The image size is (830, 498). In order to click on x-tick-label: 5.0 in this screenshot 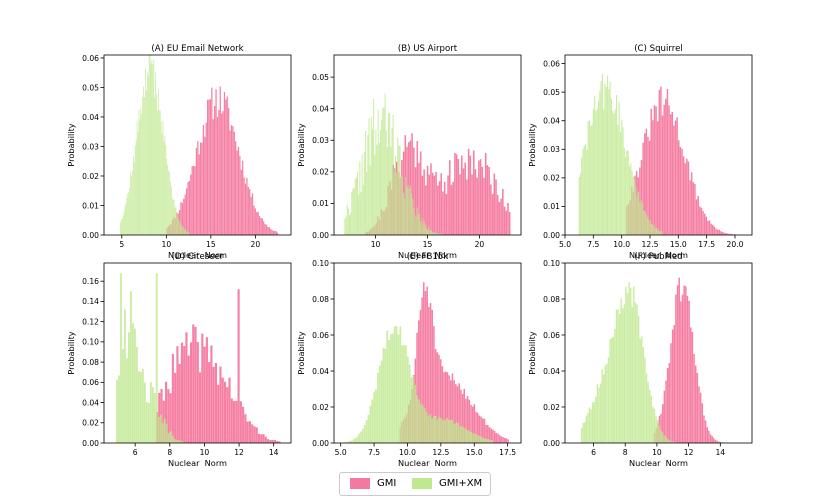, I will do `click(341, 452)`.